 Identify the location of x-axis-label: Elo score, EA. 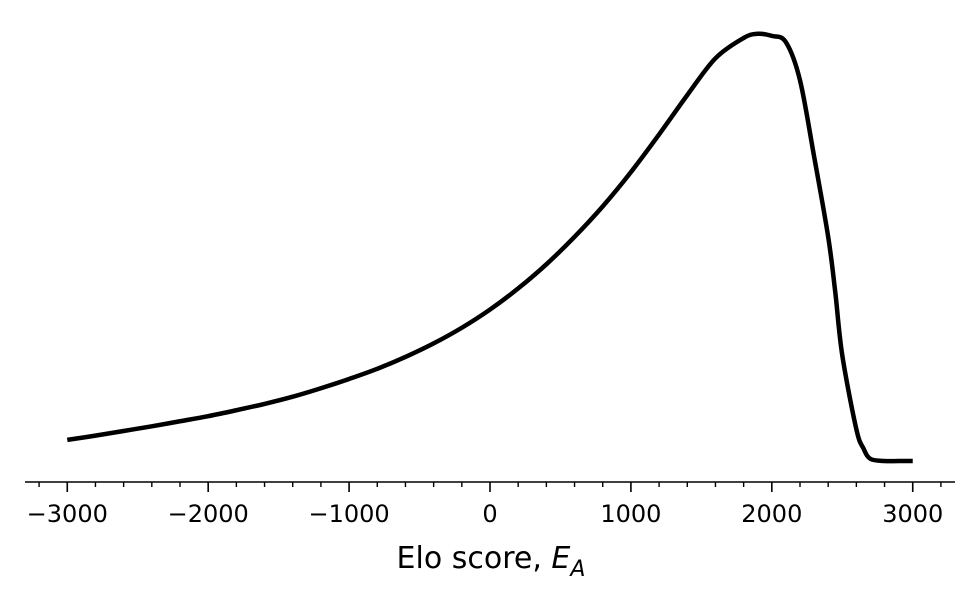
(491, 561).